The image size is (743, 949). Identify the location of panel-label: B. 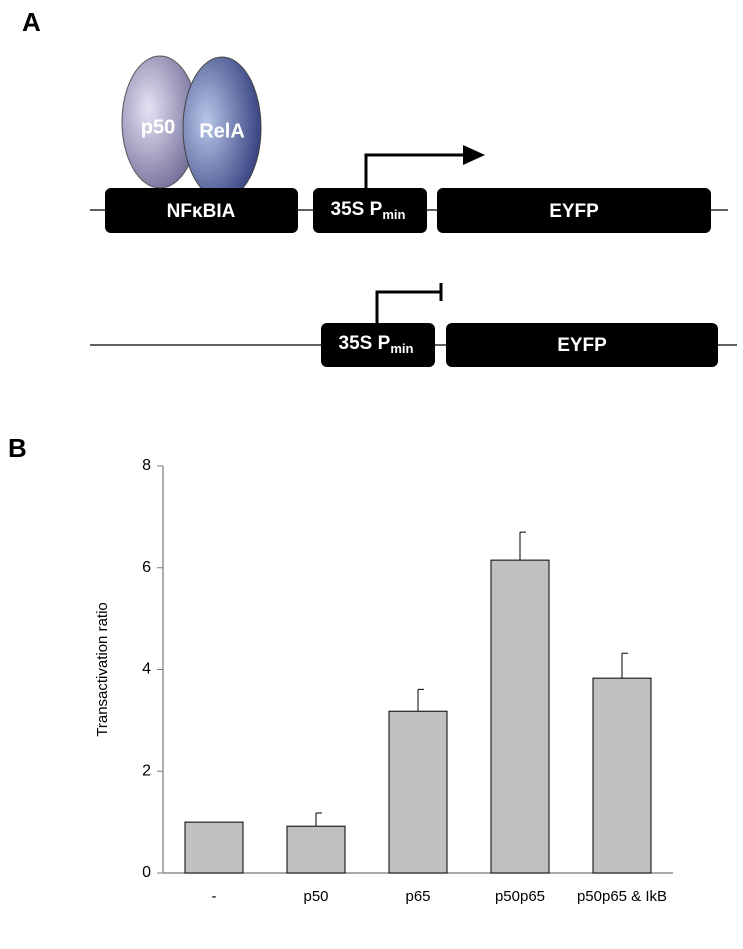
(17, 448).